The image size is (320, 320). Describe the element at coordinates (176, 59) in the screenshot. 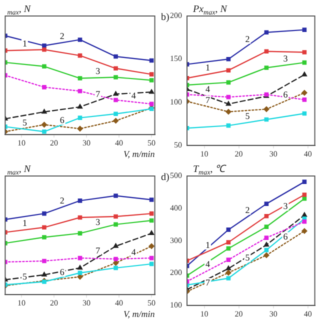

I see `y-tick-label: 150` at that location.